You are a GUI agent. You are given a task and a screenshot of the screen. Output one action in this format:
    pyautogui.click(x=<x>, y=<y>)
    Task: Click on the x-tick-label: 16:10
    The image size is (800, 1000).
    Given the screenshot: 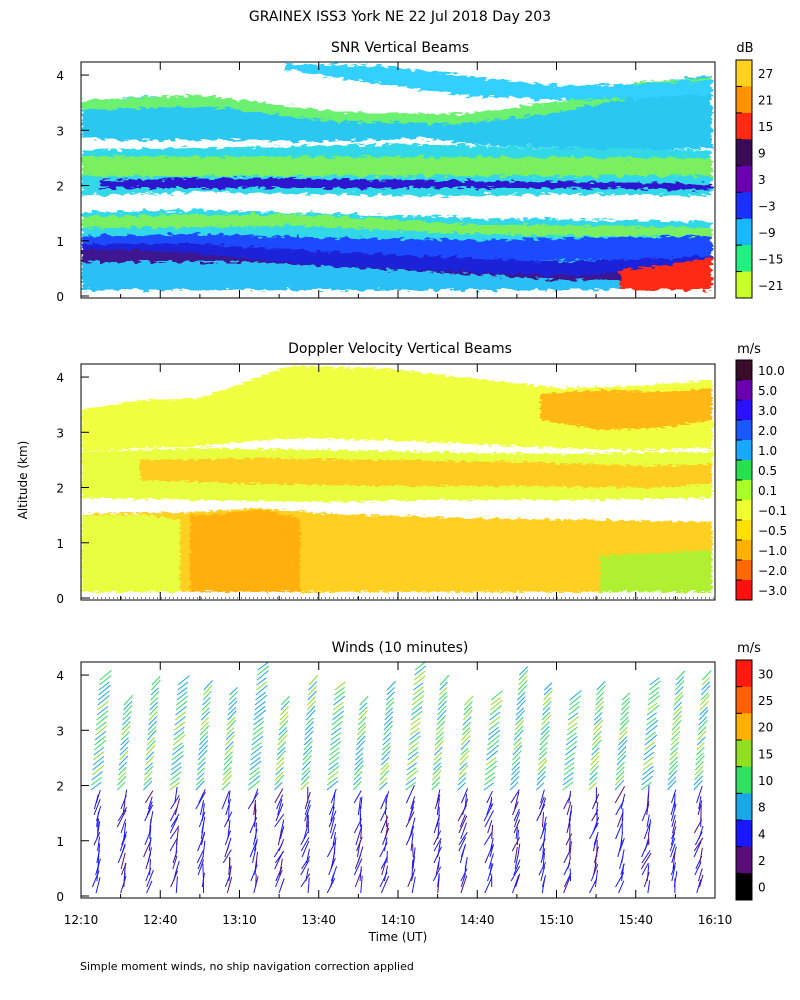 What is the action you would take?
    pyautogui.click(x=715, y=920)
    